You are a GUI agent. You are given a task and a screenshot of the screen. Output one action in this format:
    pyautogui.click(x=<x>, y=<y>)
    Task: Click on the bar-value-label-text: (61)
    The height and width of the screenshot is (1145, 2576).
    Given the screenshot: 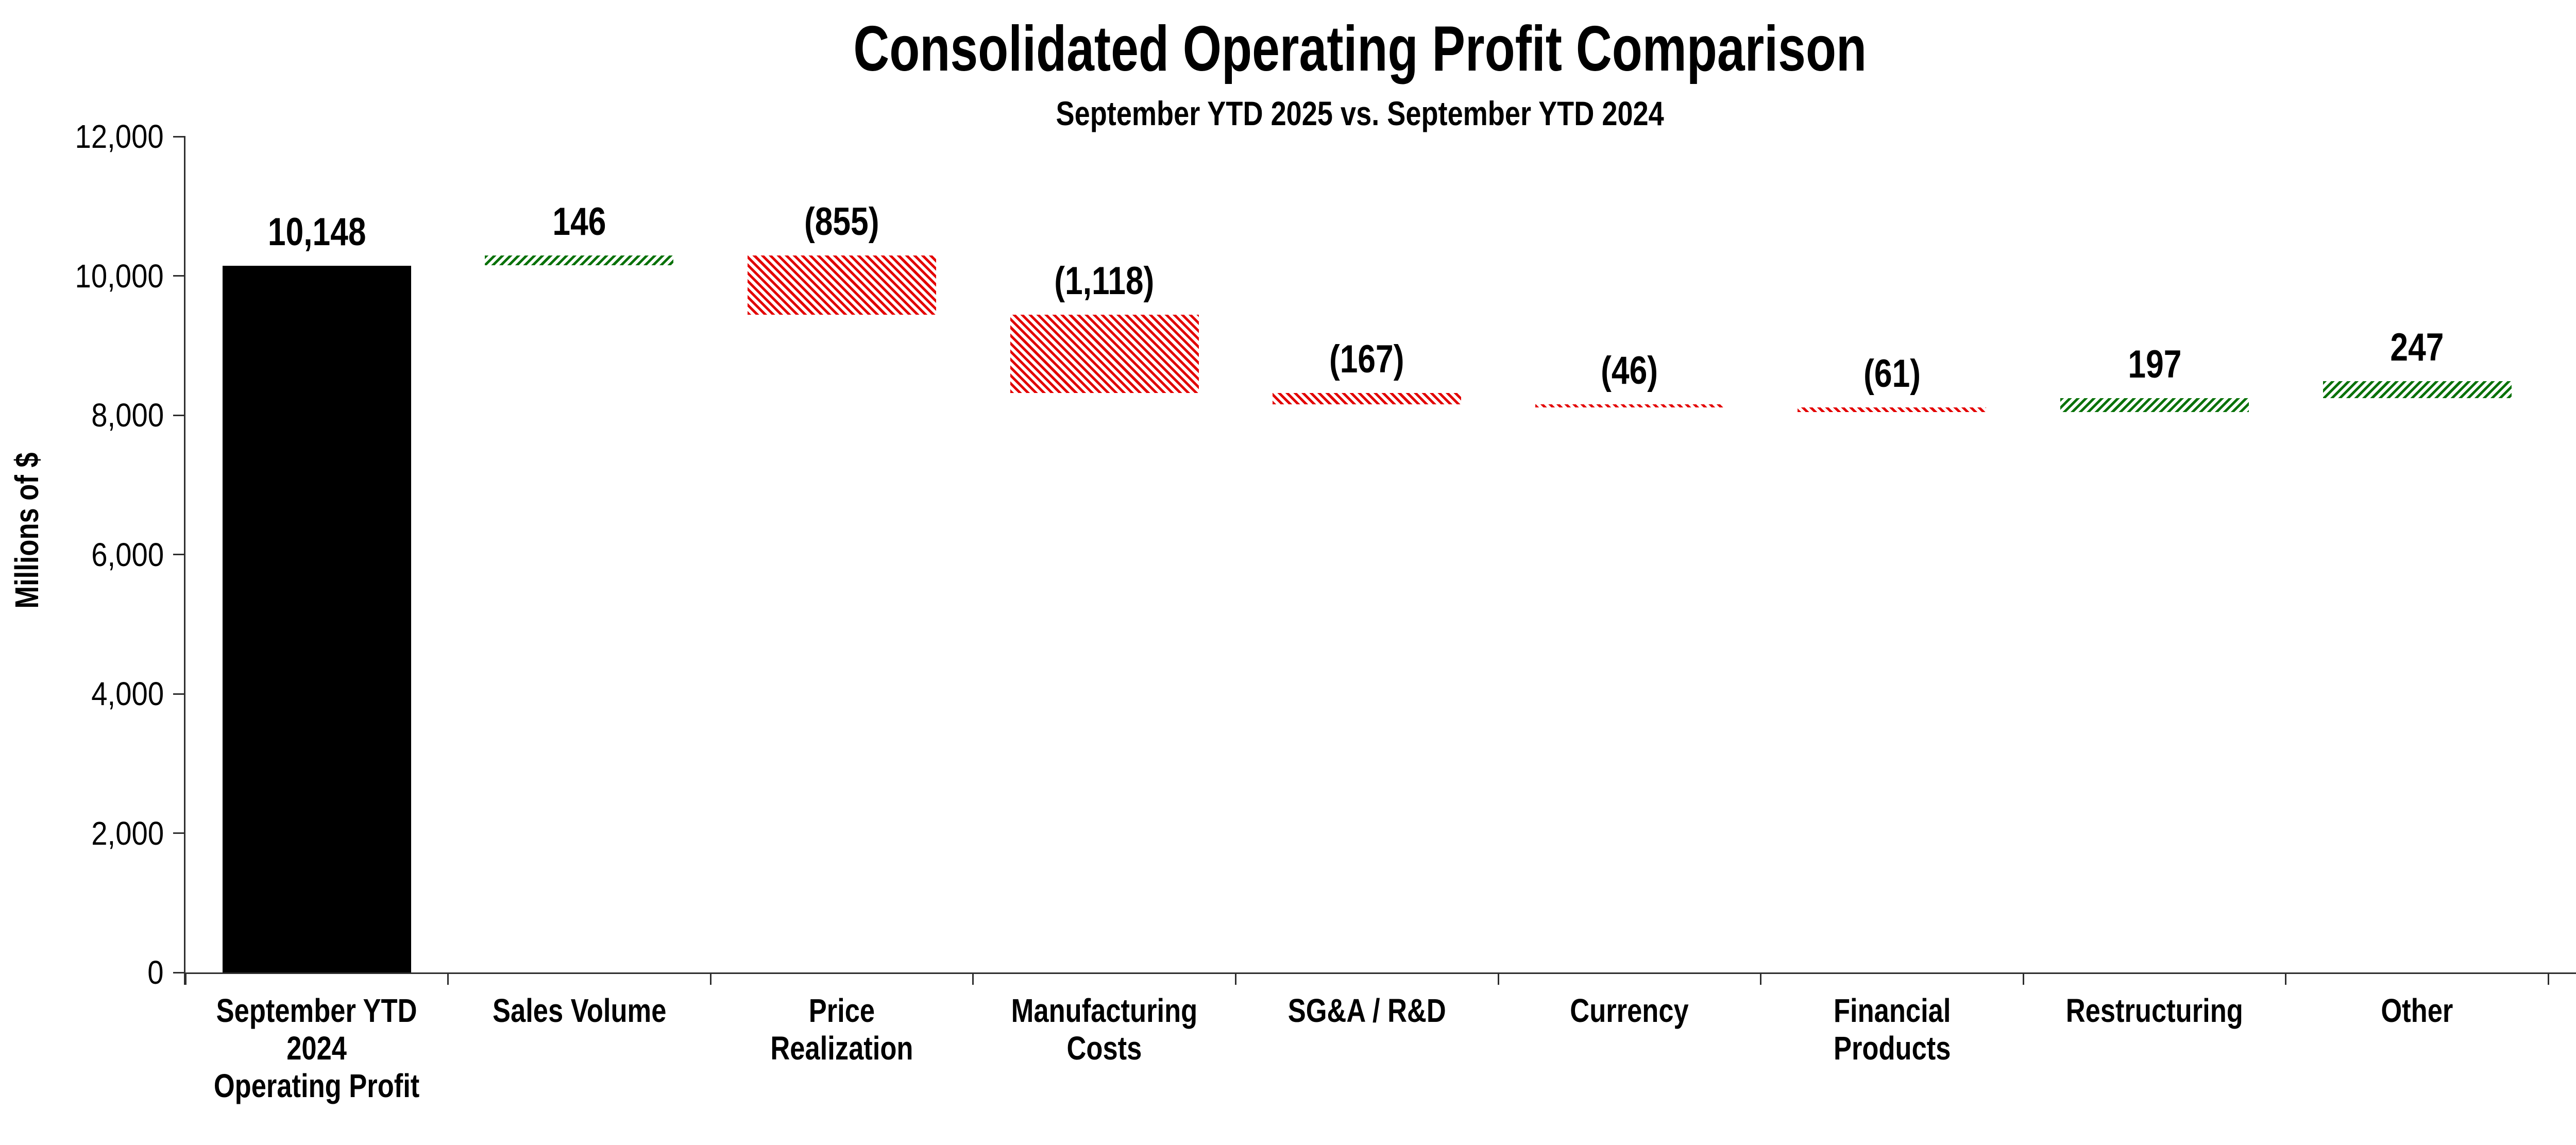 What is the action you would take?
    pyautogui.click(x=1892, y=374)
    